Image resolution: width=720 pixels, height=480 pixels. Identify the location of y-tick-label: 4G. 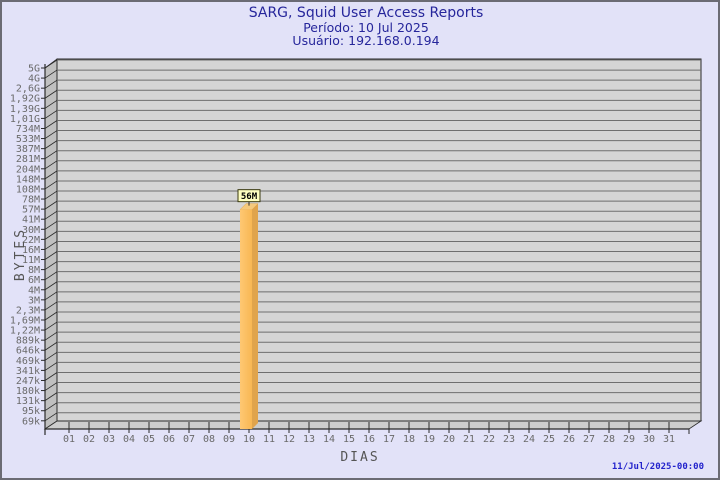
(34, 79).